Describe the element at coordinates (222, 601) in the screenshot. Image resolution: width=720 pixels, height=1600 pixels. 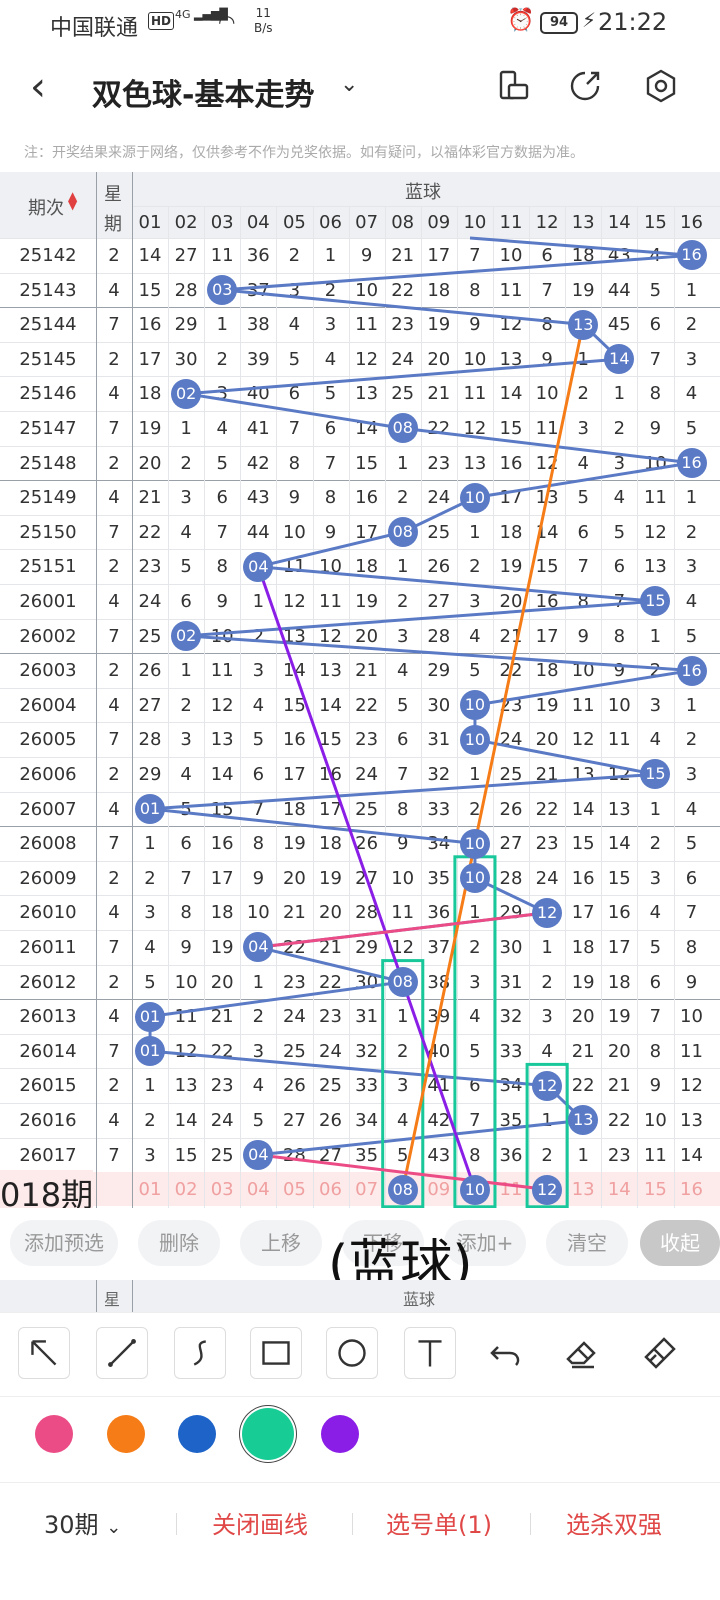
I see `miss-count-cell: 9` at that location.